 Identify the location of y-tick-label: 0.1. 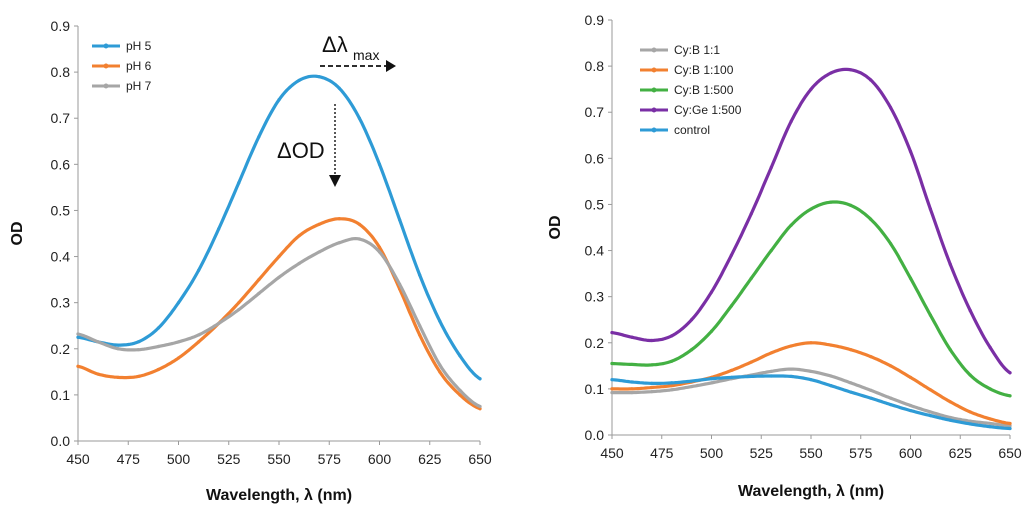
(61, 395).